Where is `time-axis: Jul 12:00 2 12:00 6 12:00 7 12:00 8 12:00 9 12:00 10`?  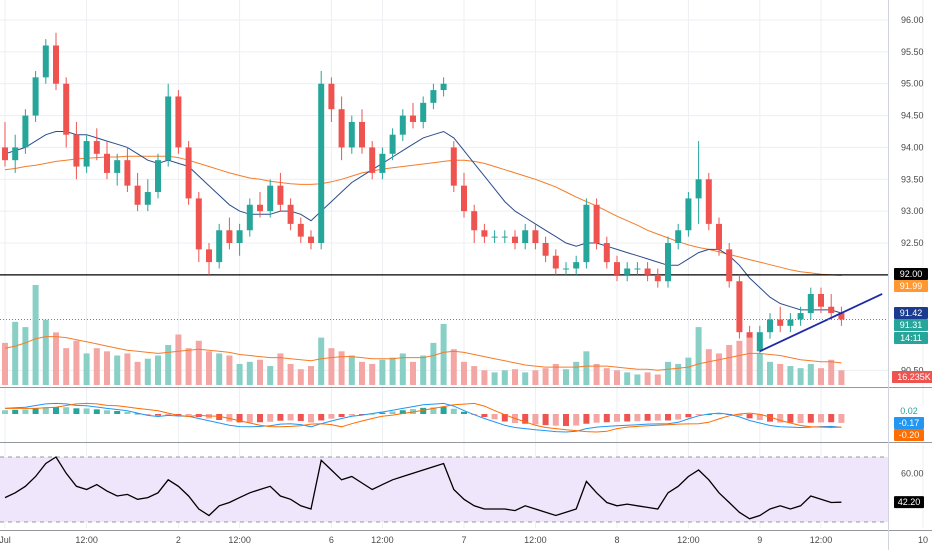 time-axis: Jul 12:00 2 12:00 6 12:00 7 12:00 8 12:00 9 12:00 10 is located at coordinates (464, 540).